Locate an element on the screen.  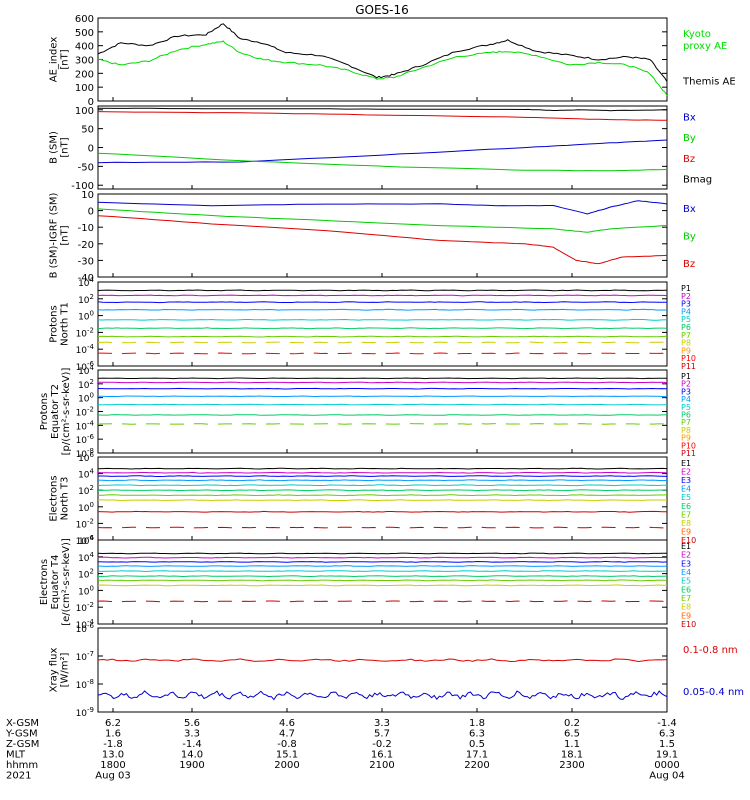
axis-row-value: -0.2 is located at coordinates (382, 744).